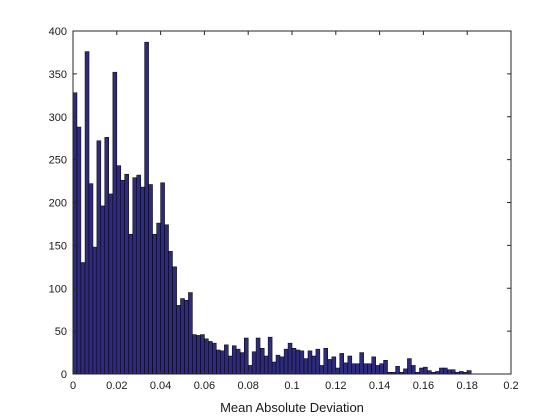 This screenshot has height=420, width=560. Describe the element at coordinates (510, 386) in the screenshot. I see `x-tick-label: 0.2` at that location.